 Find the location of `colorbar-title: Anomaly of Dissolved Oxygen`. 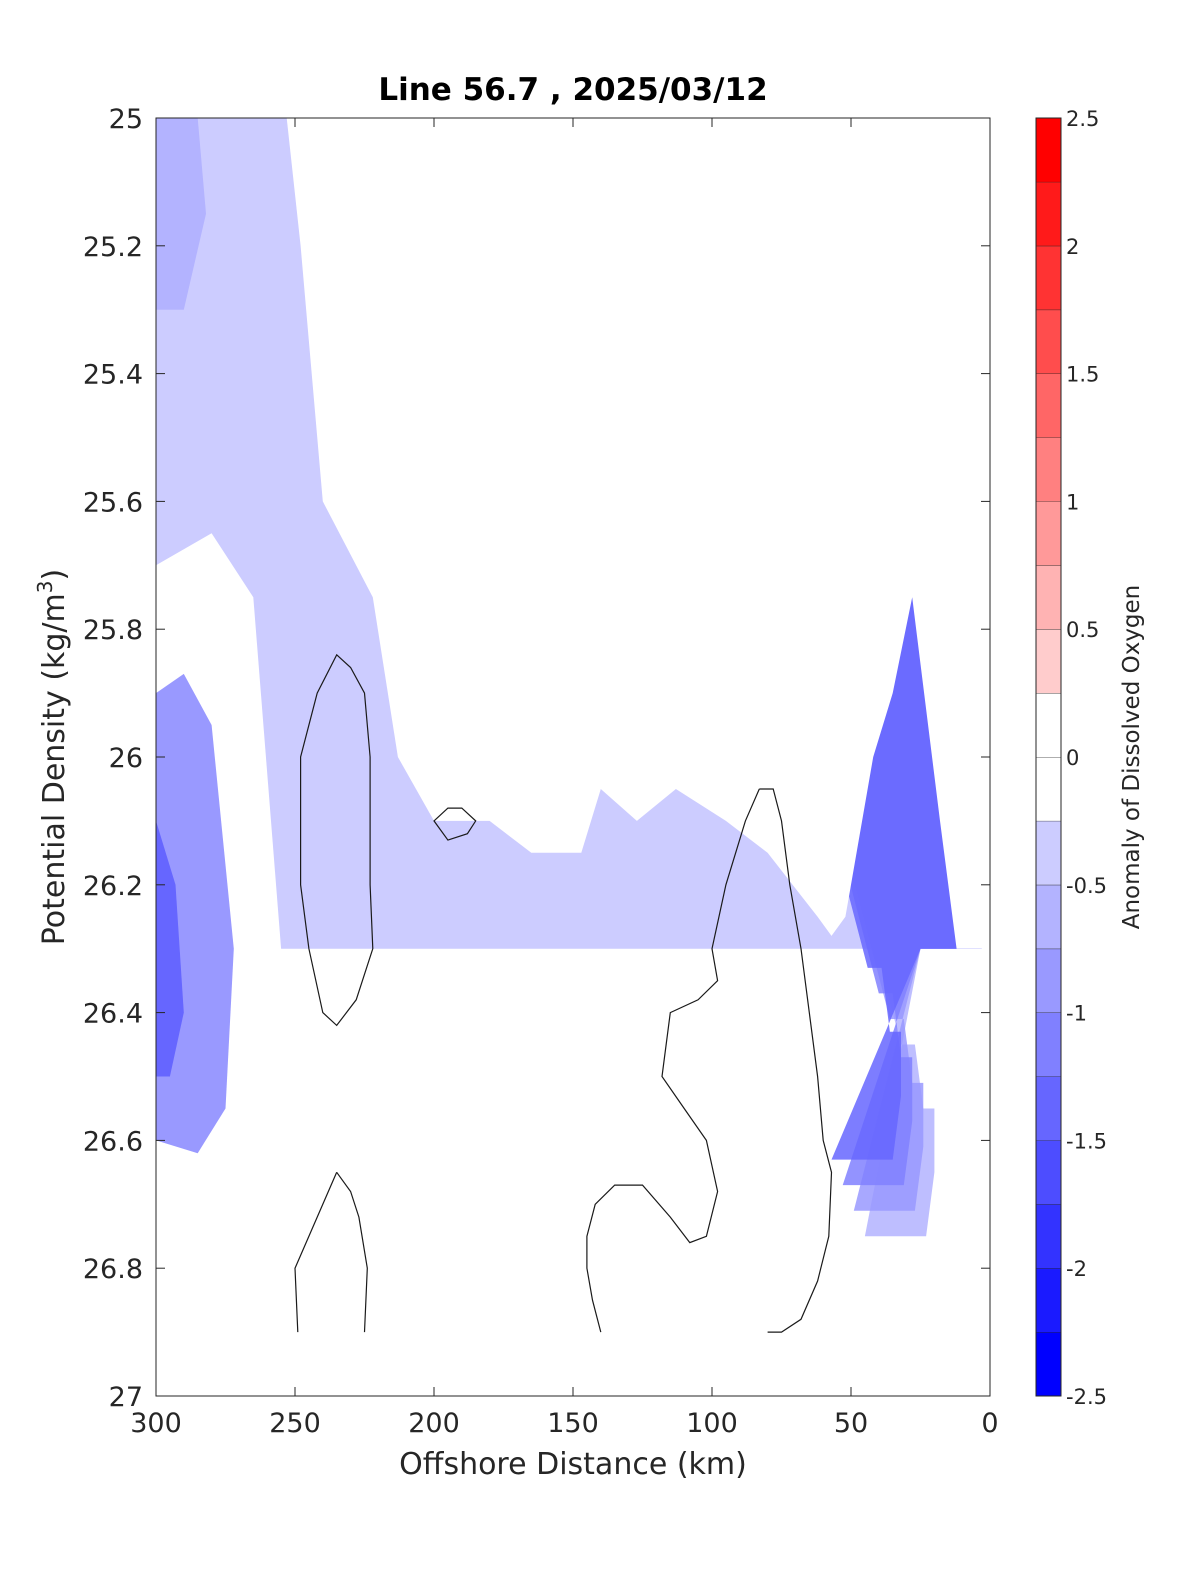

colorbar-title: Anomaly of Dissolved Oxygen is located at coordinates (1132, 757).